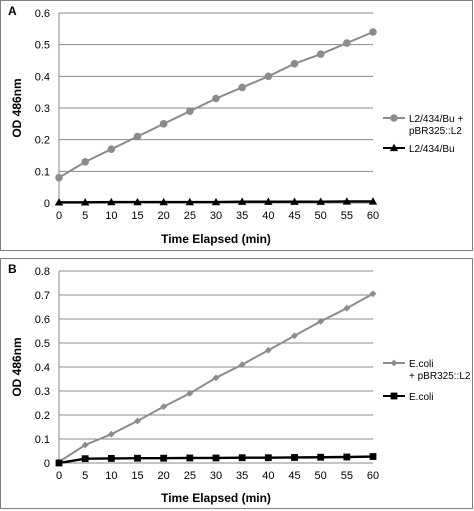 This screenshot has width=474, height=511. I want to click on y-tick-label: 0.4, so click(42, 77).